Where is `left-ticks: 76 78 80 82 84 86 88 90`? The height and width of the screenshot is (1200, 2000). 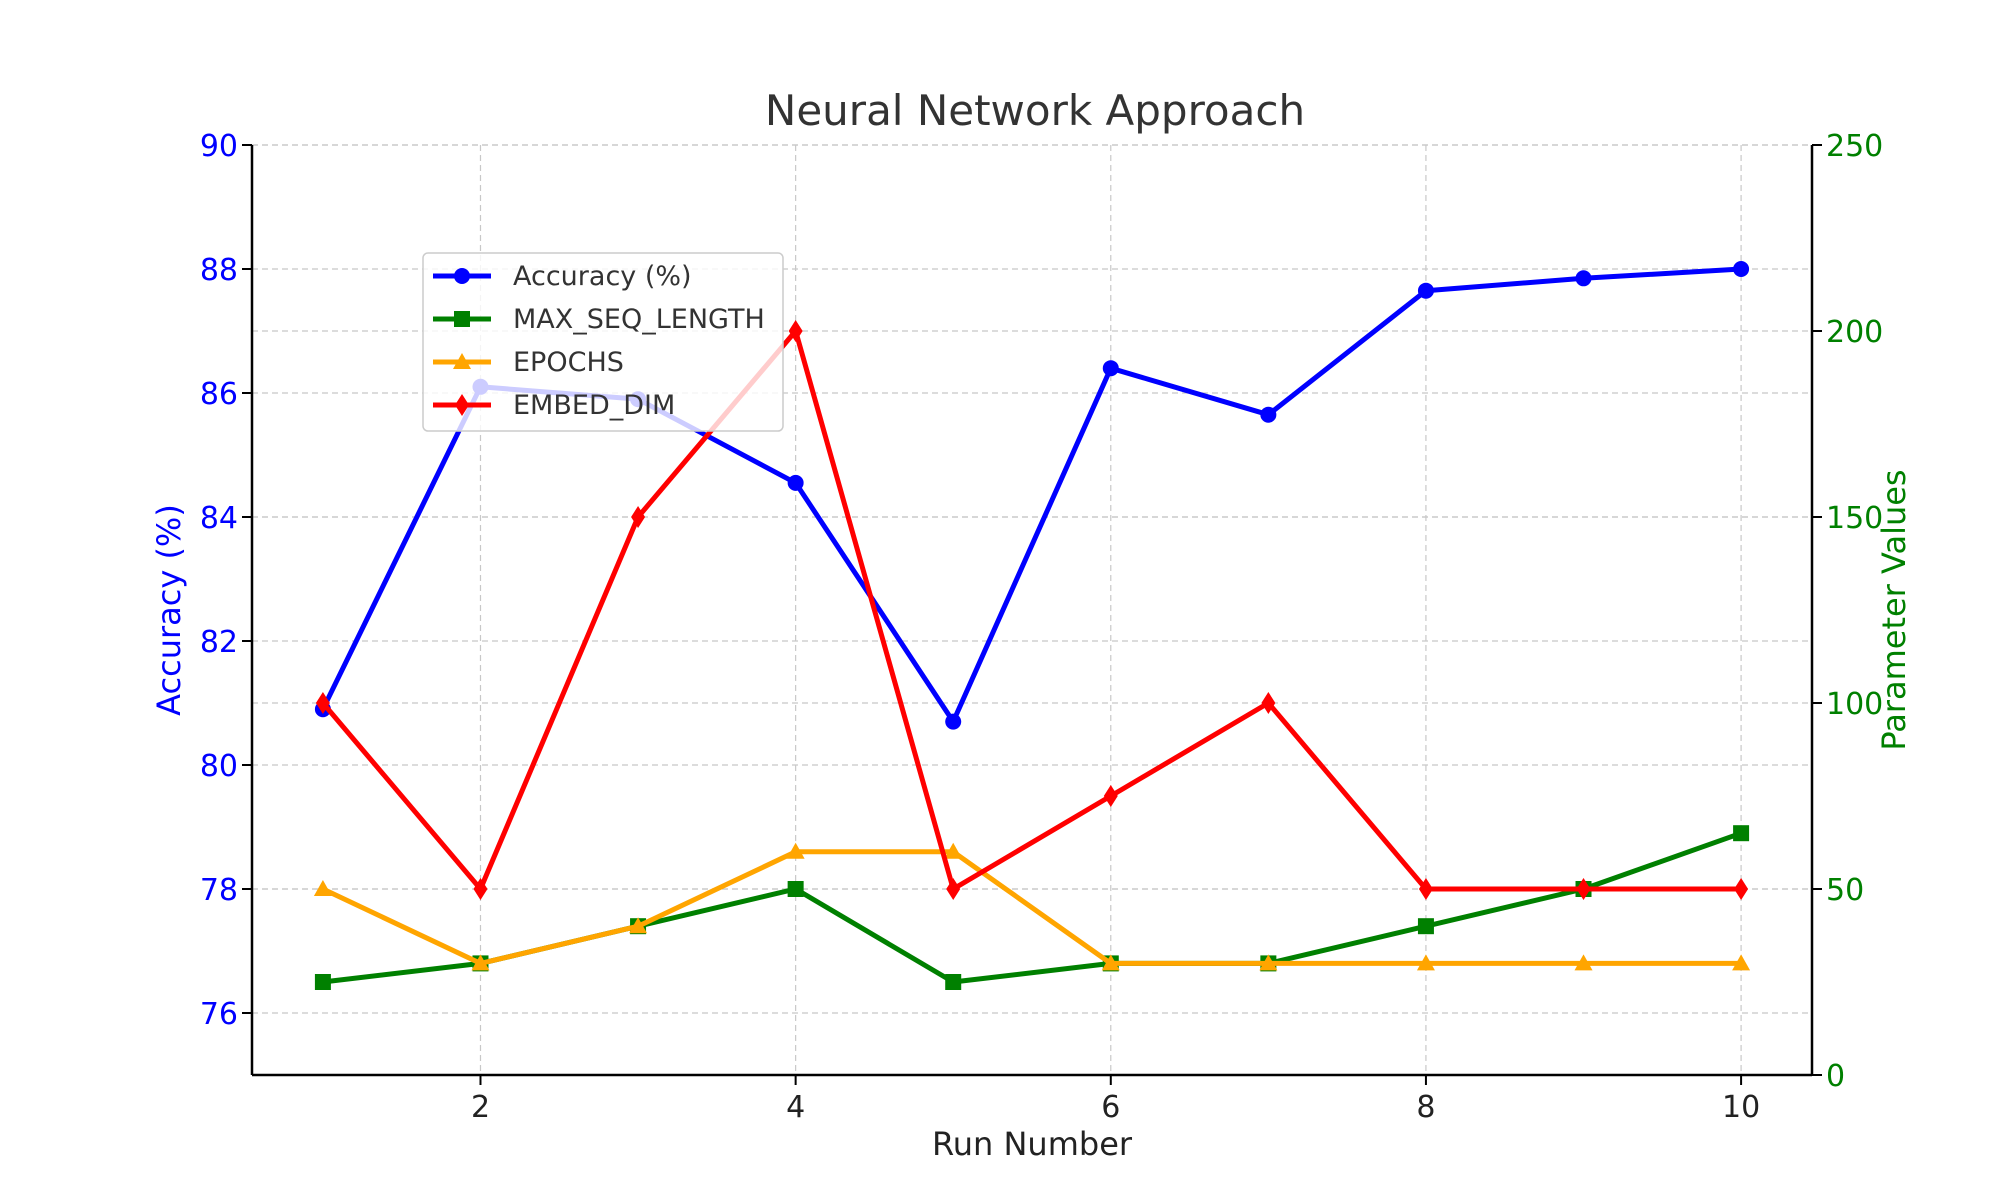
left-ticks: 76 78 80 82 84 86 88 90 is located at coordinates (226, 580).